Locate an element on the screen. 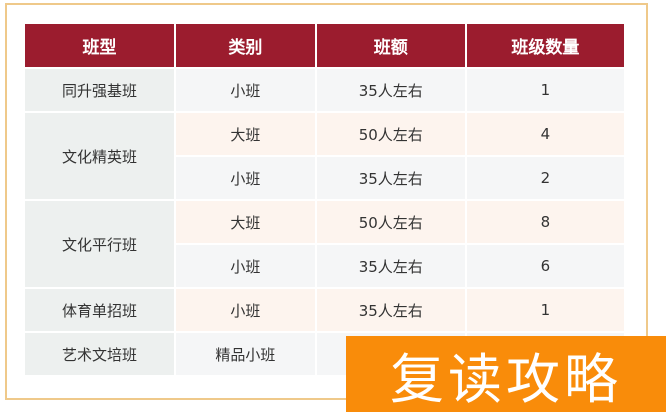 The image size is (666, 414). type-cell: 体育单招班 is located at coordinates (99, 310).